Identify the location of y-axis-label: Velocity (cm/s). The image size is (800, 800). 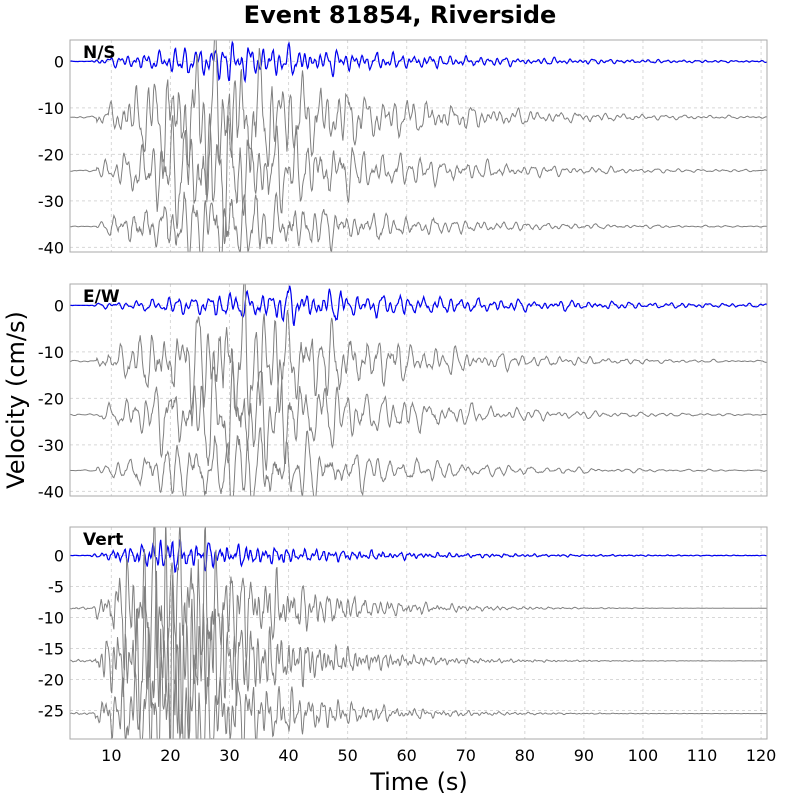
(16, 400).